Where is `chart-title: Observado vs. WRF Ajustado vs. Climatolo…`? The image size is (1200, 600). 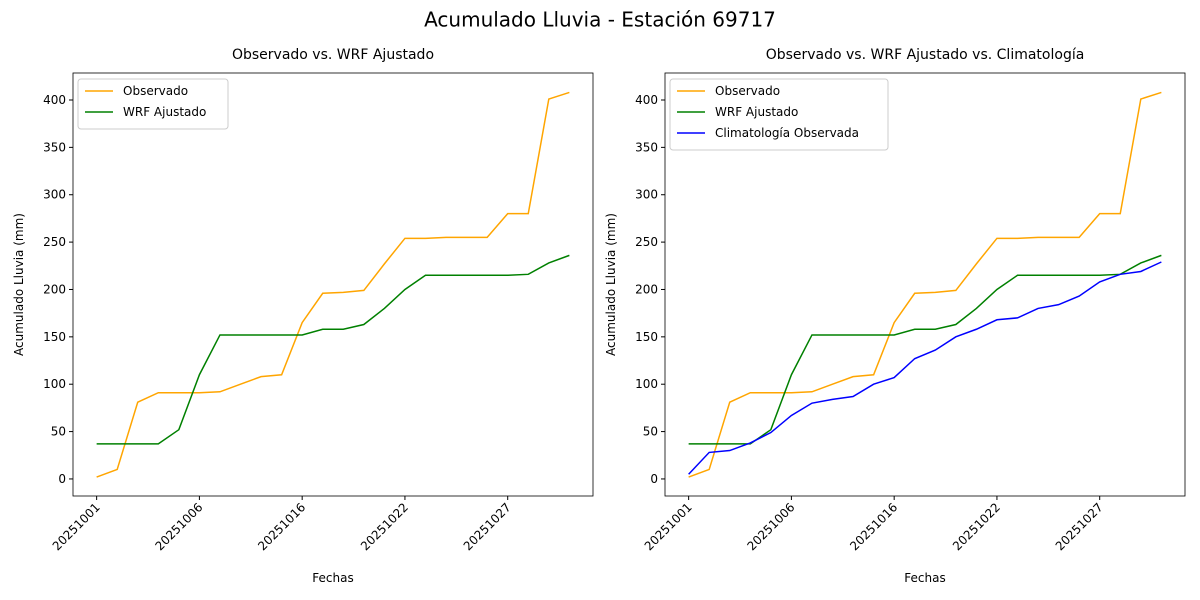 chart-title: Observado vs. WRF Ajustado vs. Climatolo… is located at coordinates (925, 55).